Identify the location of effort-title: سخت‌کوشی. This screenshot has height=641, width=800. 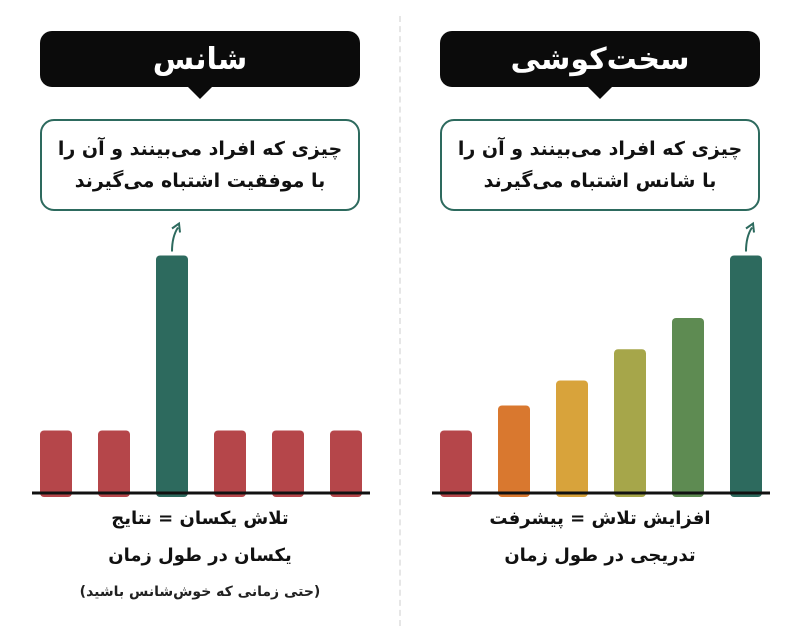
(600, 65).